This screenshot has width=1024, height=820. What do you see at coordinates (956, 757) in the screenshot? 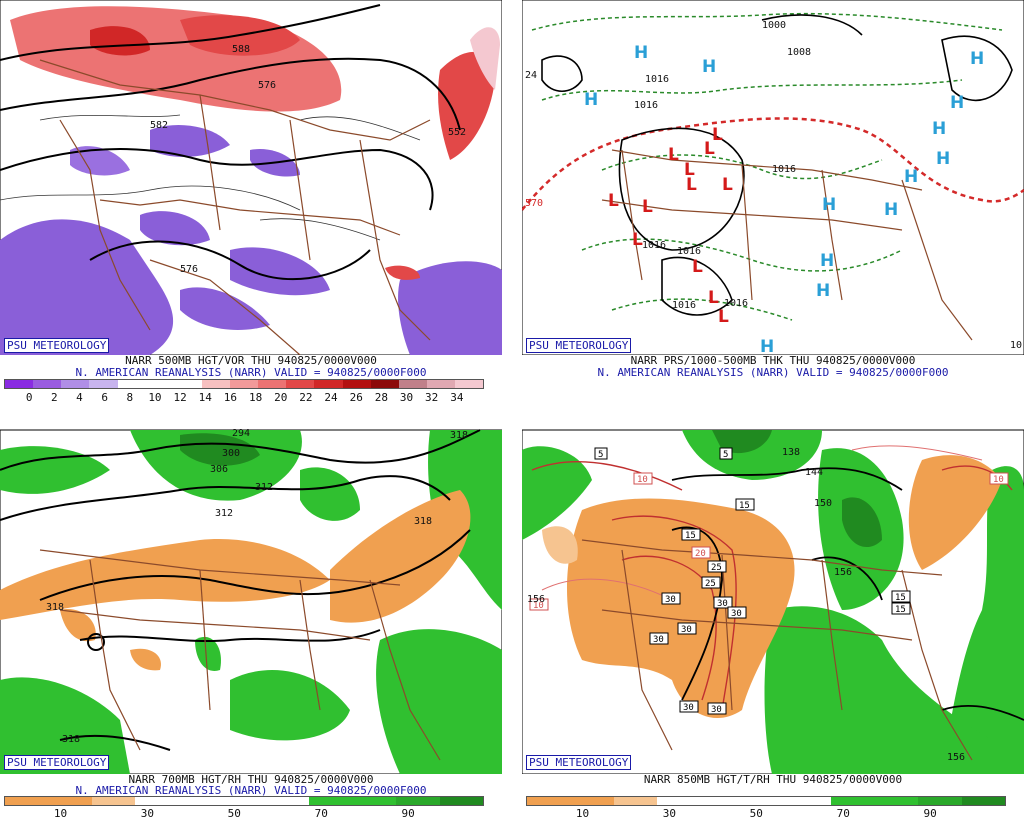
I see `contour-label: 156` at bounding box center [956, 757].